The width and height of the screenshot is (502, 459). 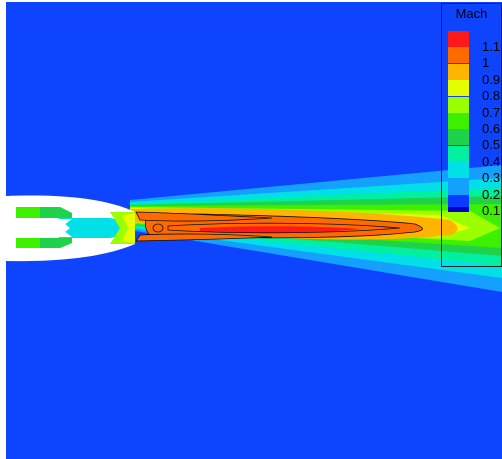 What do you see at coordinates (471, 13) in the screenshot?
I see `legend-title: Mach` at bounding box center [471, 13].